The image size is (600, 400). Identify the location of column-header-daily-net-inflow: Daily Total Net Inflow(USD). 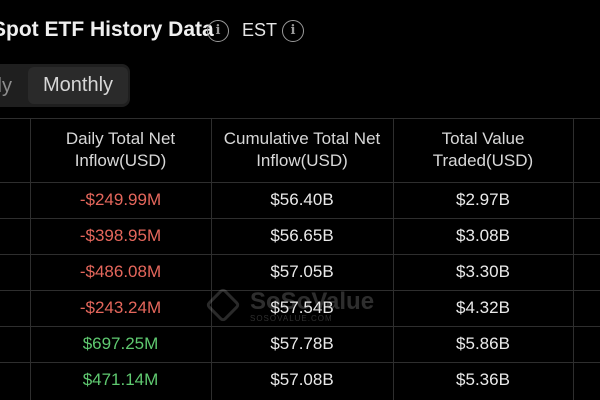
(120, 149).